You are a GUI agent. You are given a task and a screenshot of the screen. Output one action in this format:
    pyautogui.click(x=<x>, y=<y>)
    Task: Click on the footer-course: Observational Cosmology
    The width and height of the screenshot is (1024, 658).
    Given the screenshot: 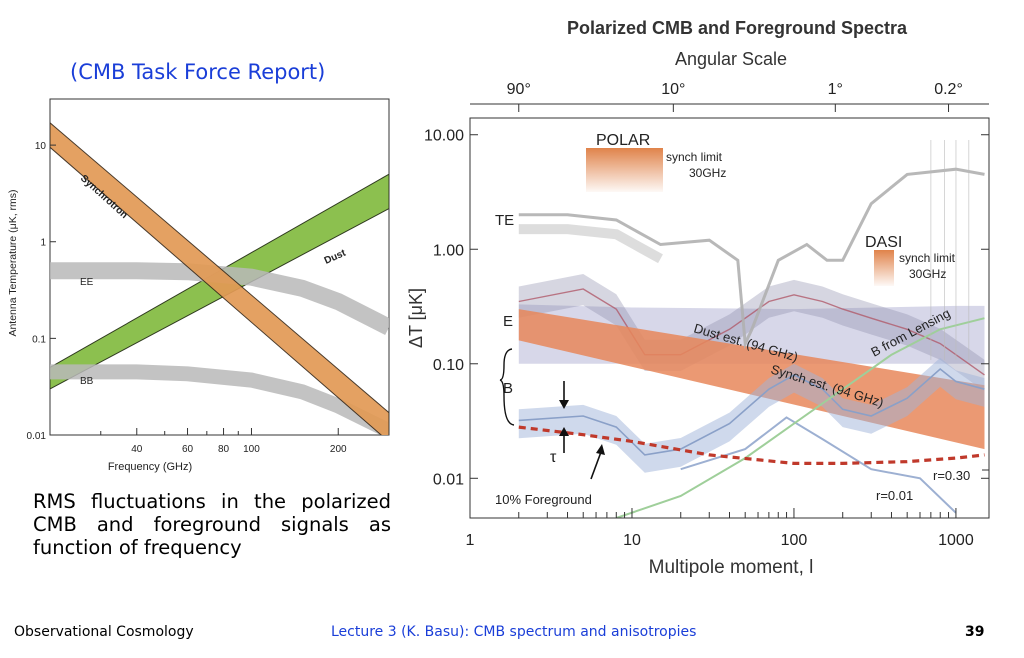 What is the action you would take?
    pyautogui.click(x=104, y=632)
    